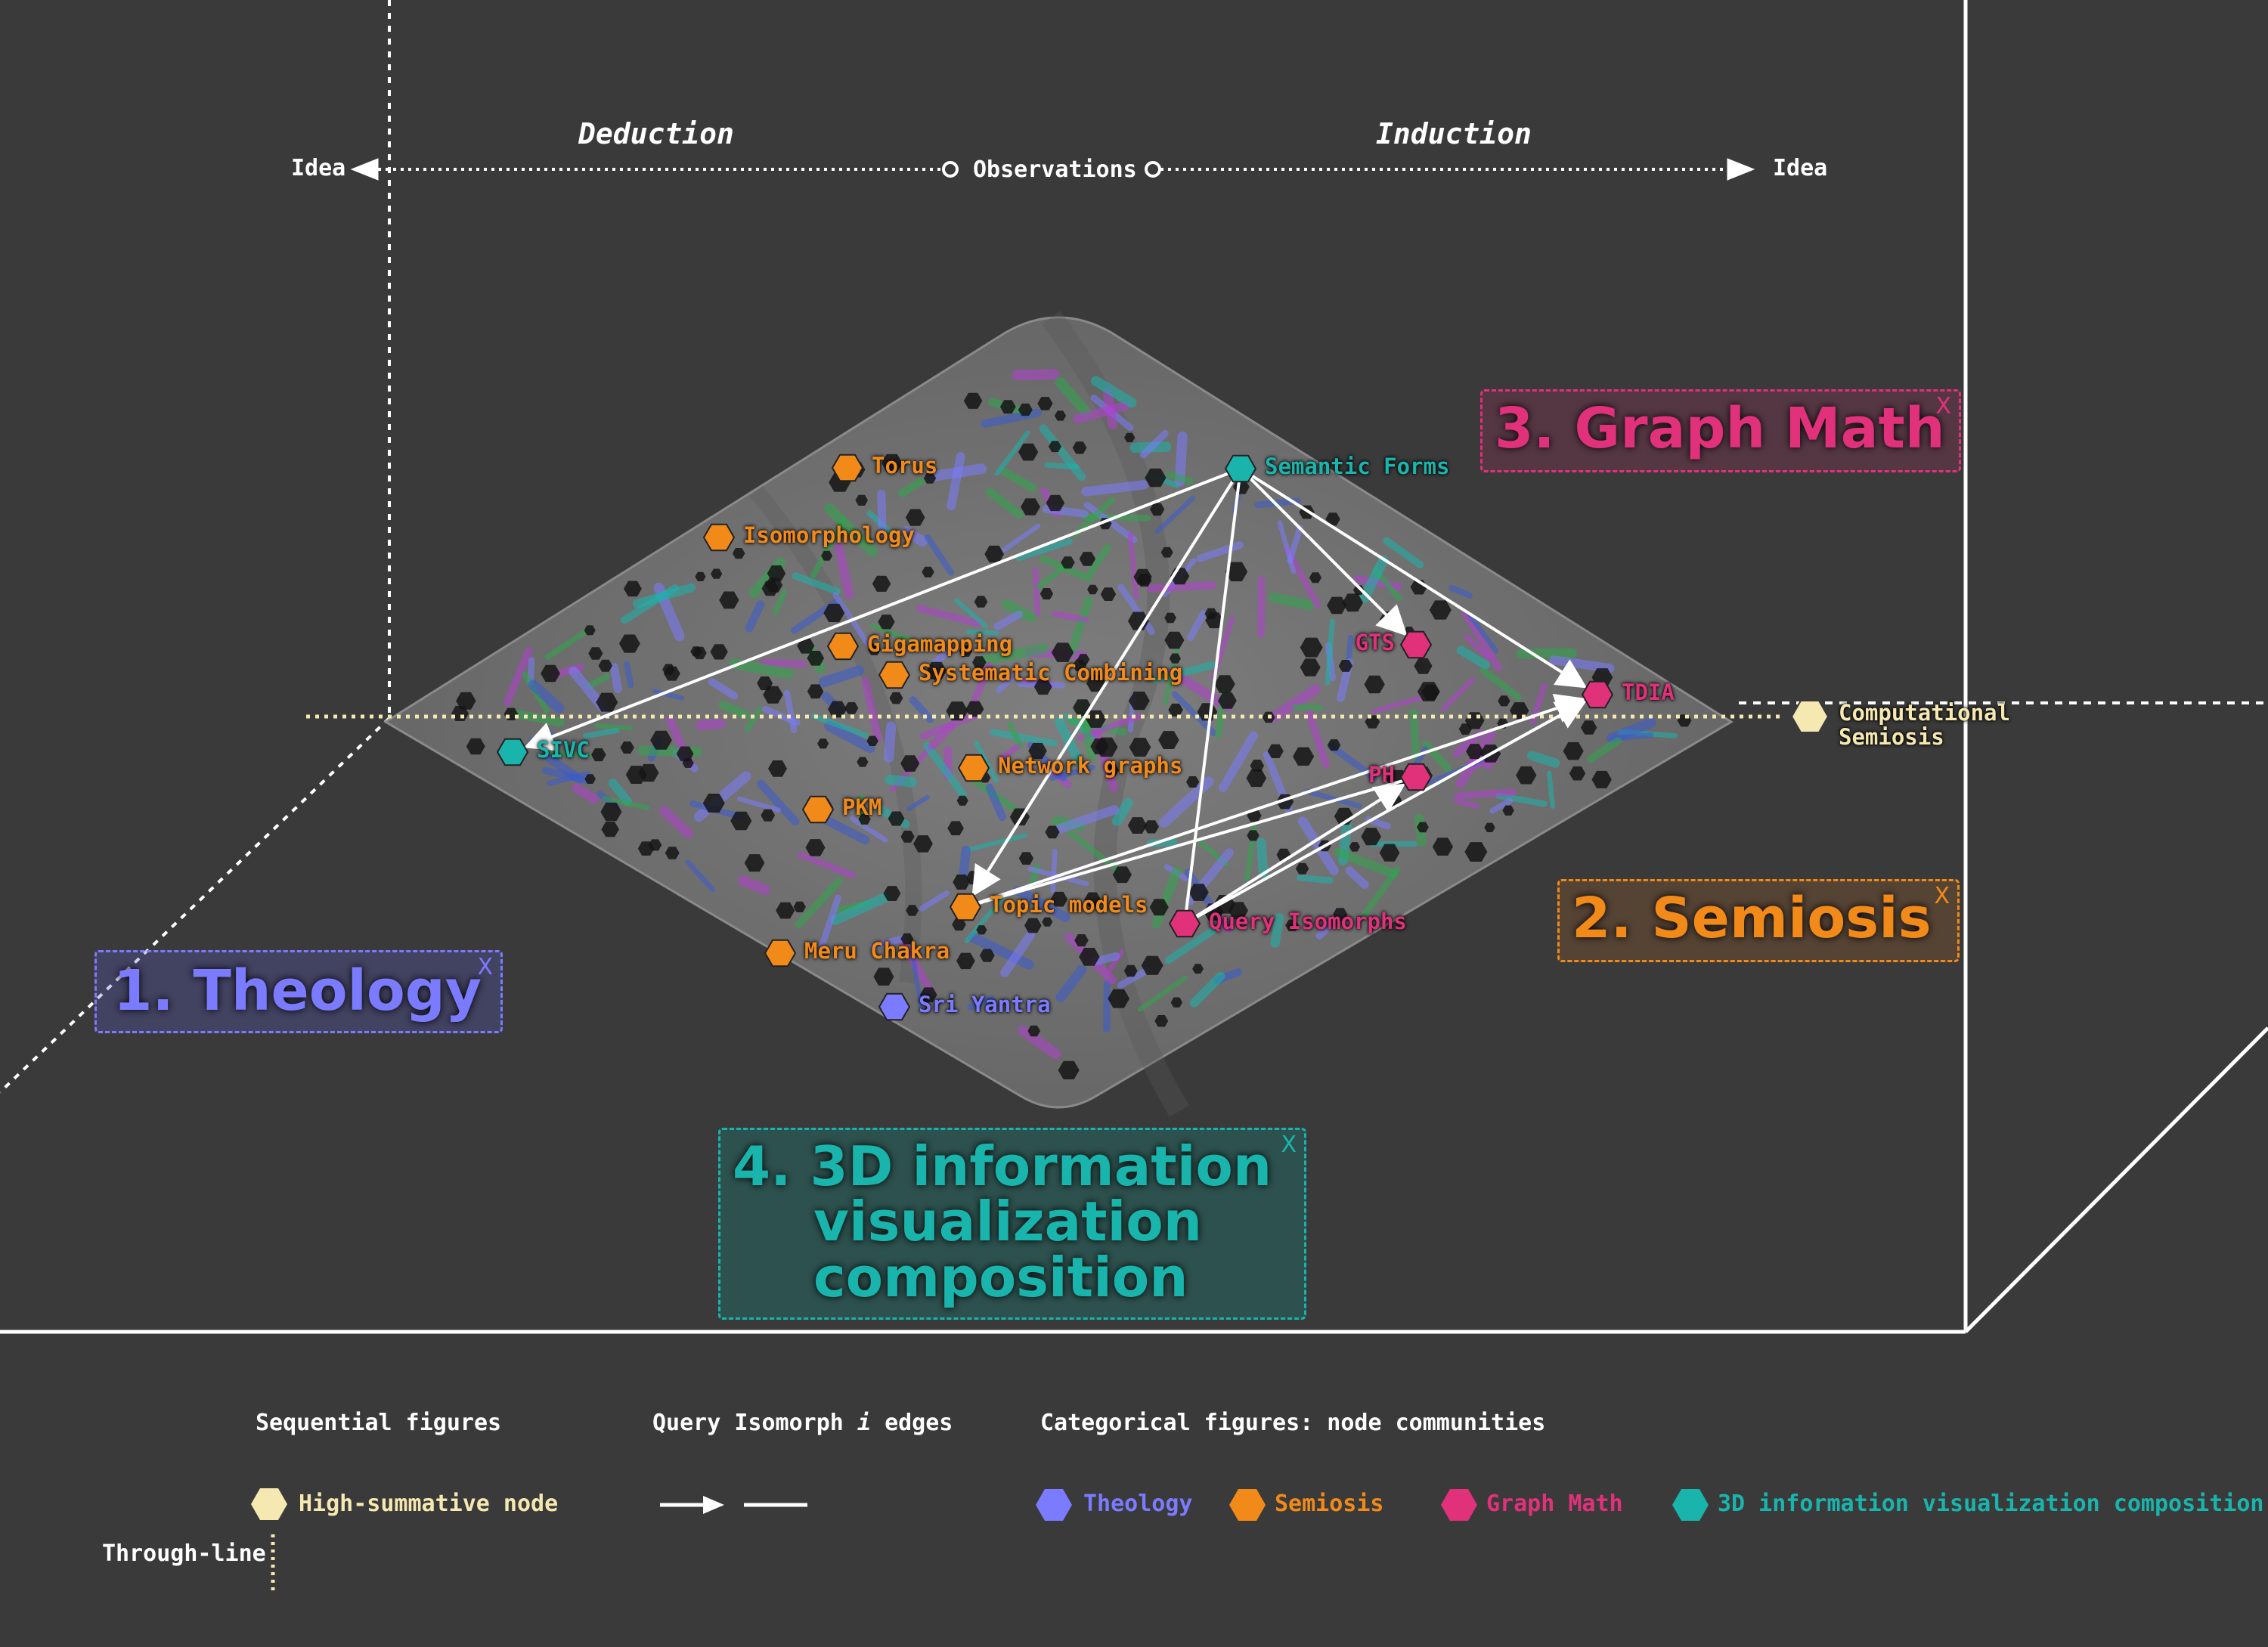 The image size is (2268, 1647). Describe the element at coordinates (1924, 725) in the screenshot. I see `computational-semiosis-label: Computational Semiosis` at that location.